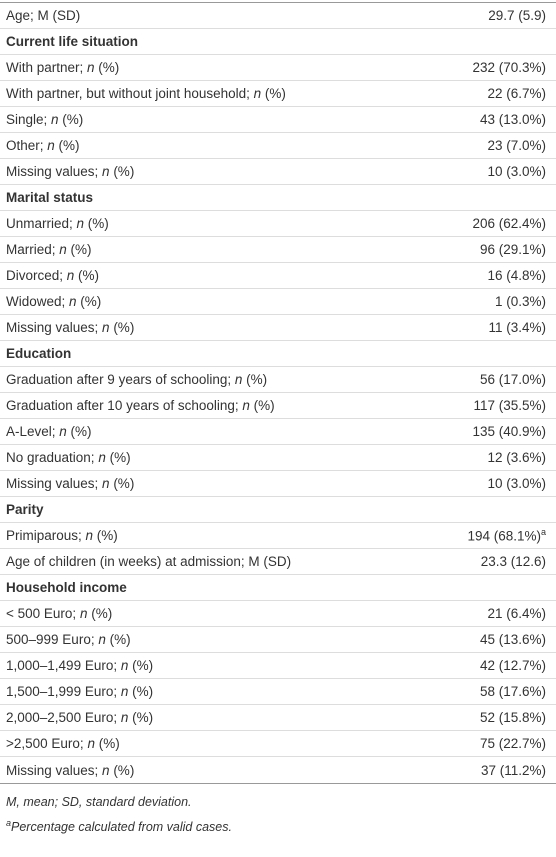 Image resolution: width=556 pixels, height=857 pixels. I want to click on row-value: 37 (11.2%), so click(513, 770).